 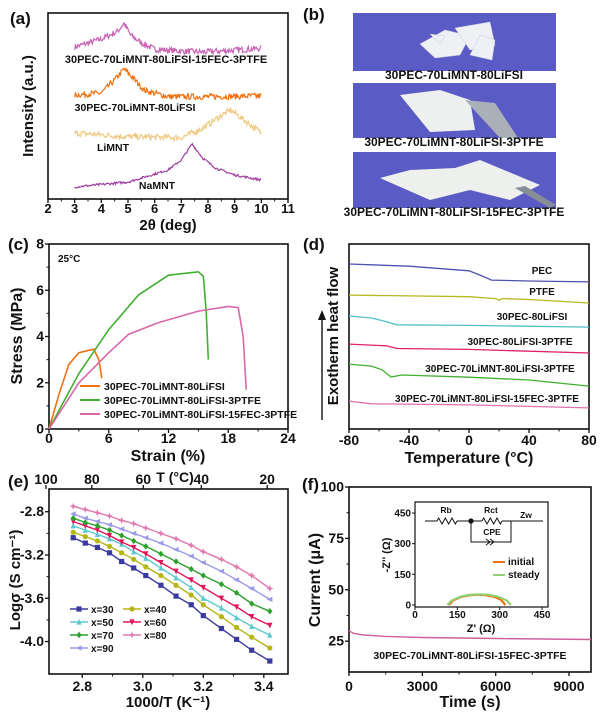 What do you see at coordinates (310, 484) in the screenshot?
I see `panel-label-f: (f)` at bounding box center [310, 484].